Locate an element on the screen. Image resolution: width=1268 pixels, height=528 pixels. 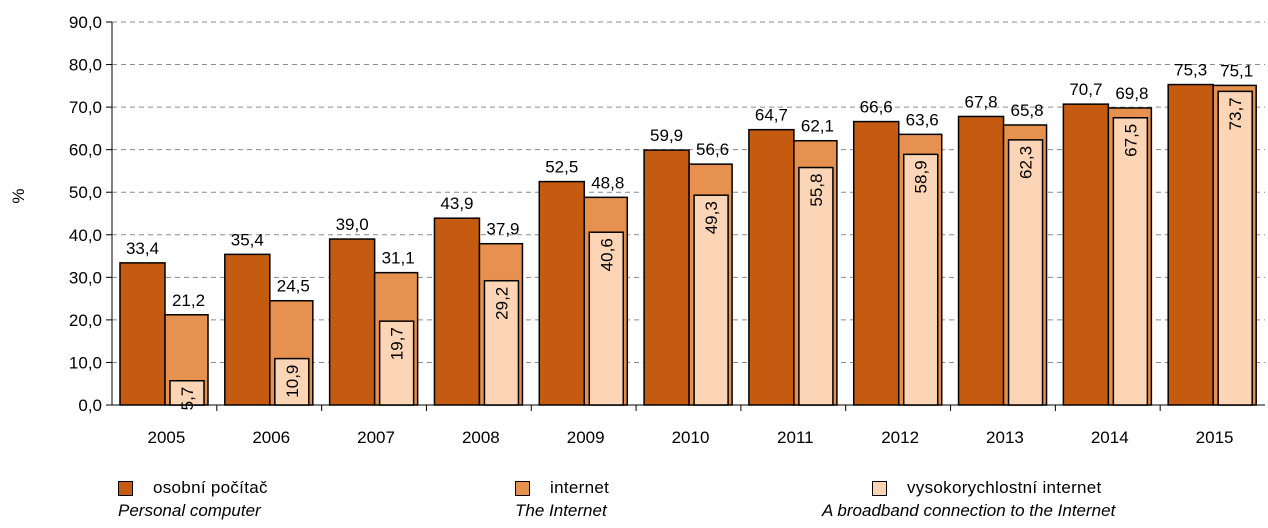
legend-sublabel-internet: The Internet is located at coordinates (561, 510).